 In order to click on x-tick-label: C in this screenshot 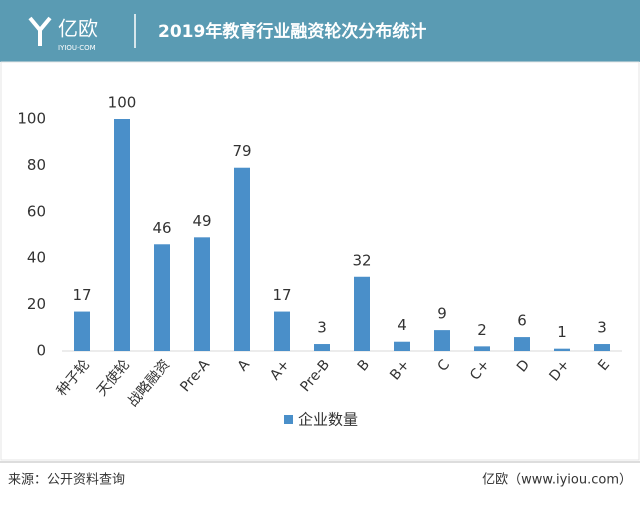, I will do `click(444, 366)`.